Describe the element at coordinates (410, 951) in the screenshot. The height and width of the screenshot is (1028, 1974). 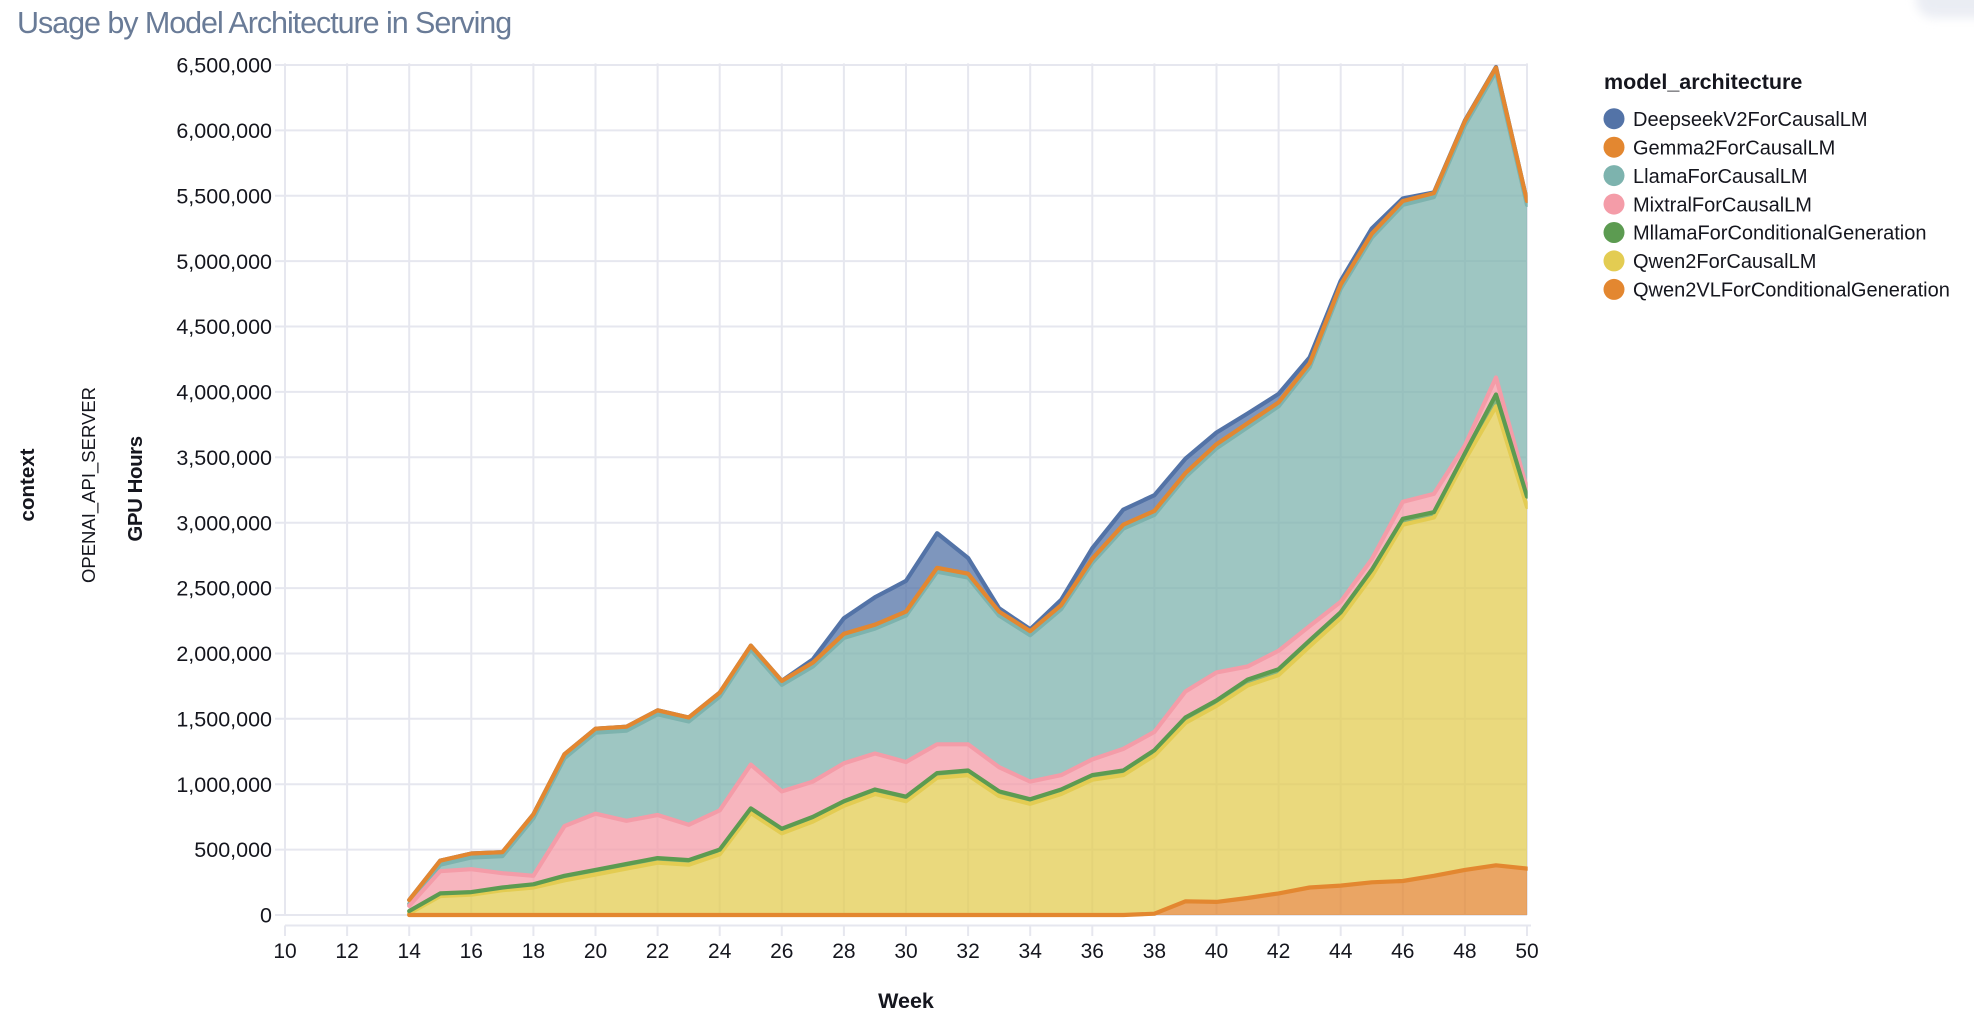
I see `svg-text: 14` at that location.